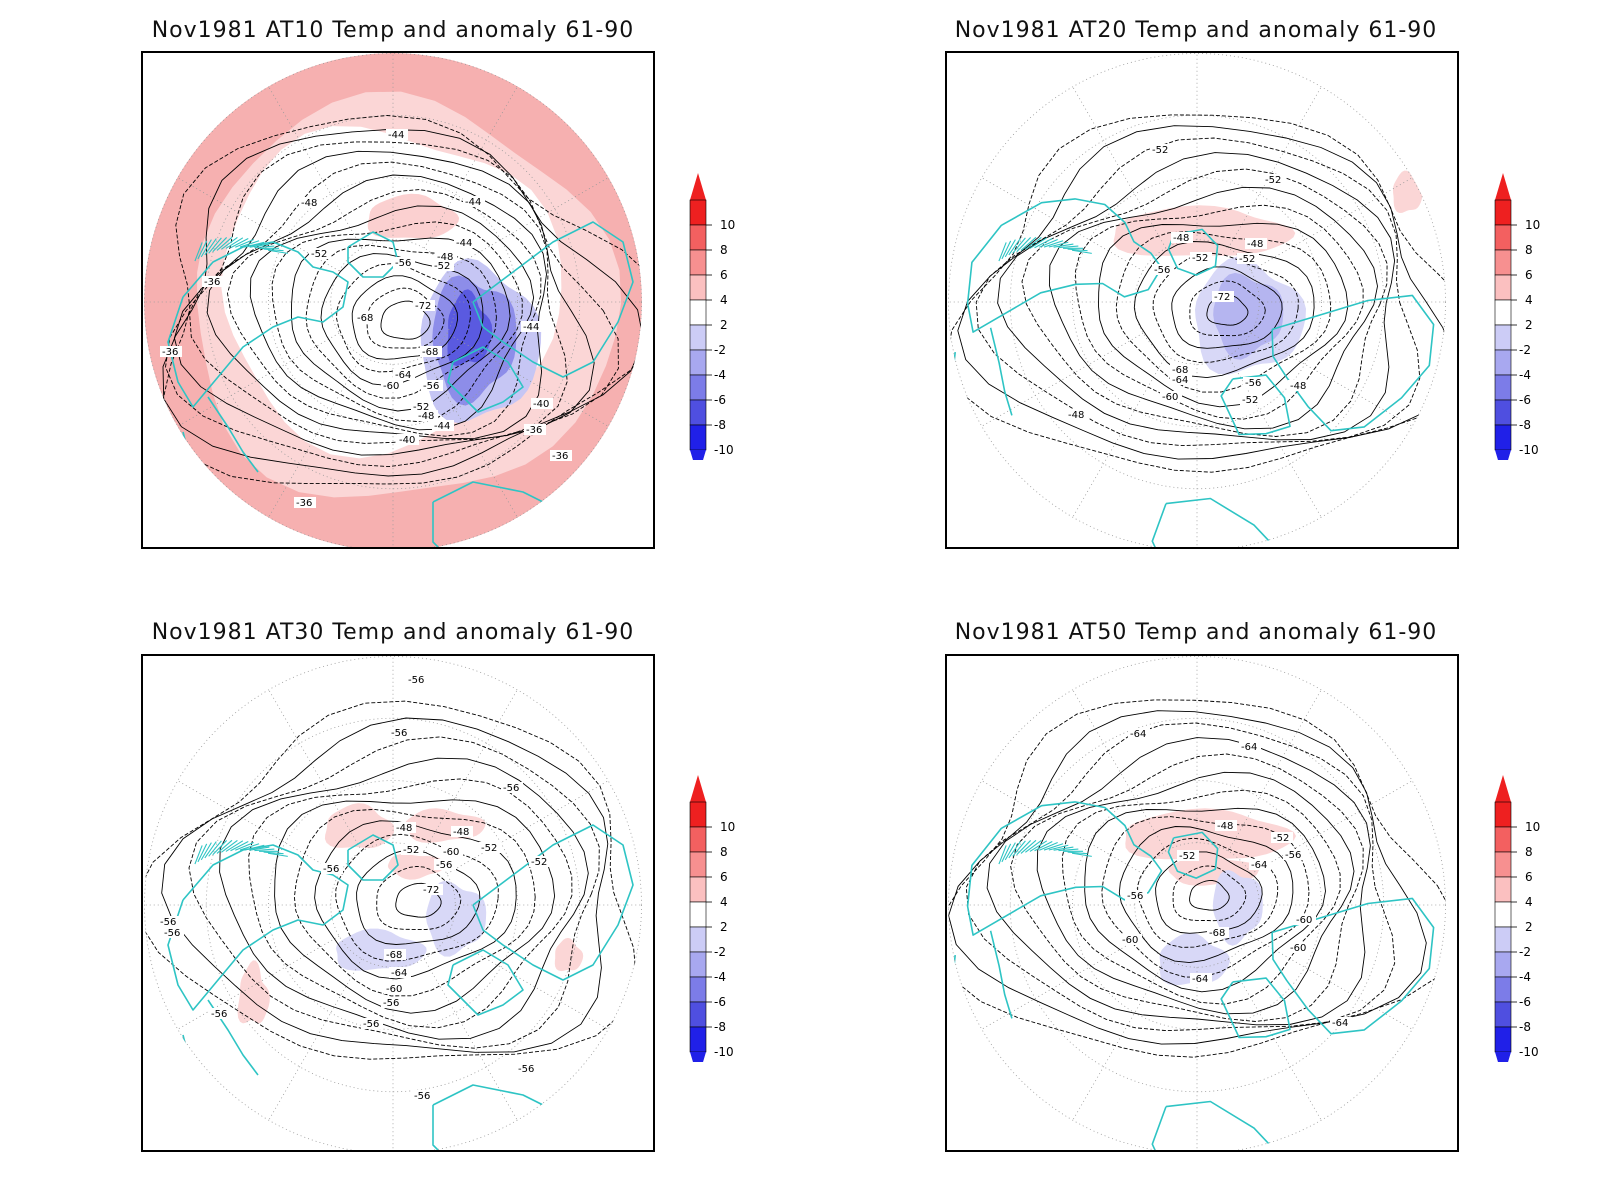 Image resolution: width=1600 pixels, height=1200 pixels. What do you see at coordinates (724, 927) in the screenshot?
I see `colorbar-label: 2` at bounding box center [724, 927].